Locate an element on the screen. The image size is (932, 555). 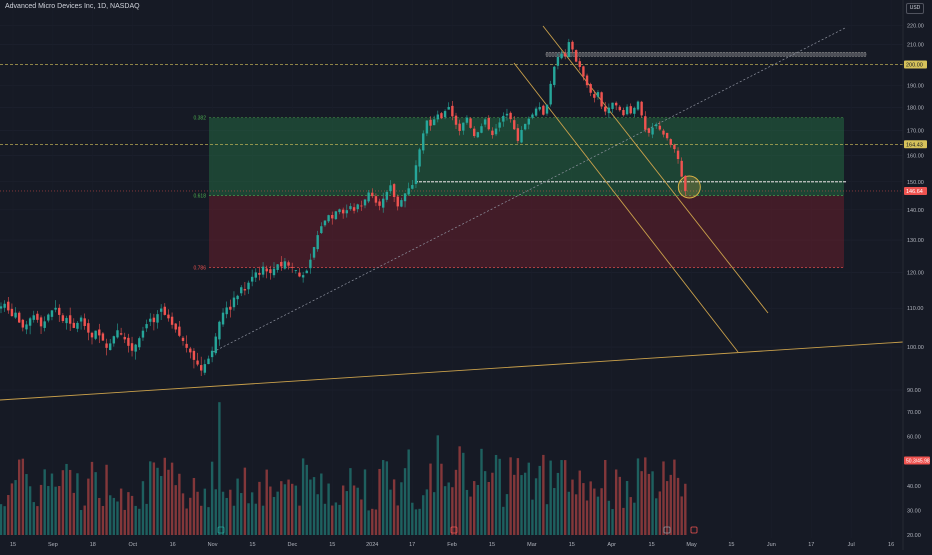
fib-zone-red is located at coordinates (526, 231).